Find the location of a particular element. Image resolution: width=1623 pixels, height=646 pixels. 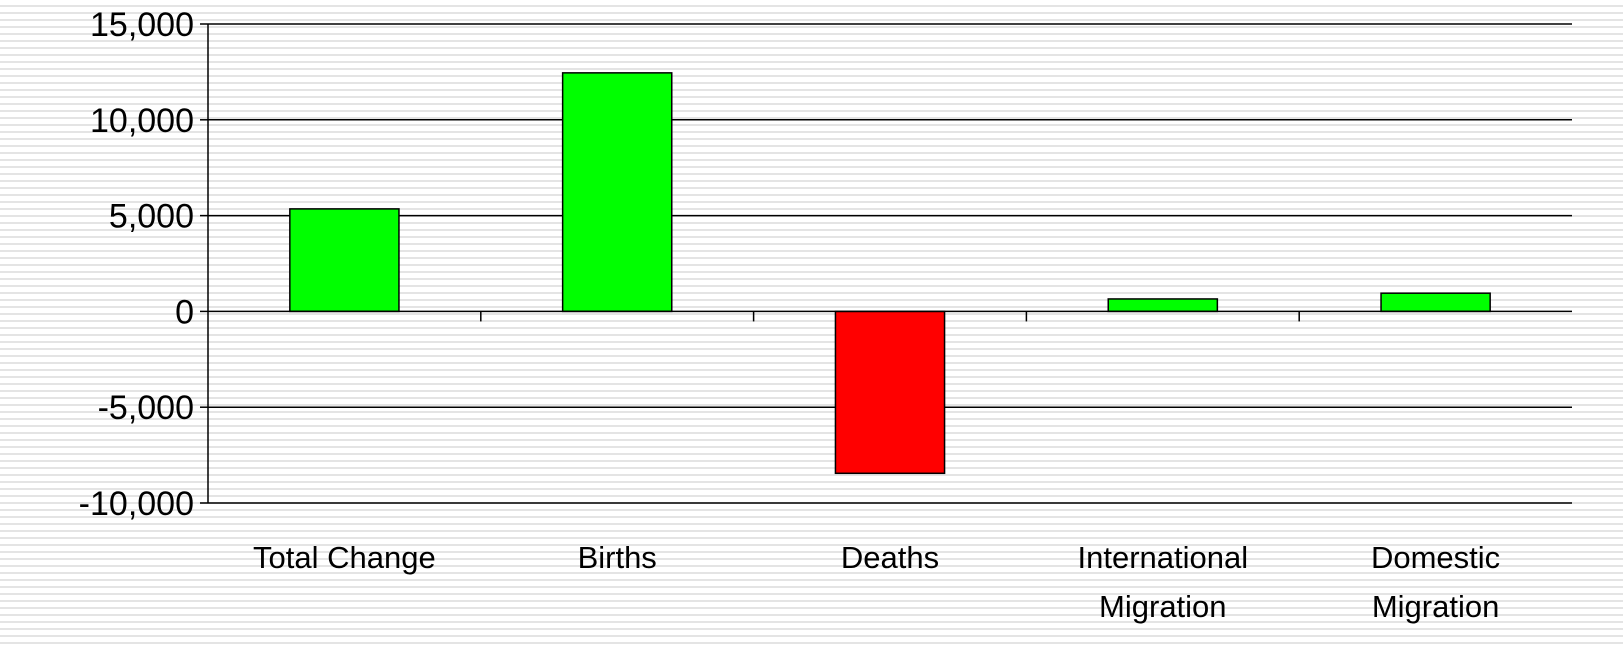

bar-births is located at coordinates (617, 192).